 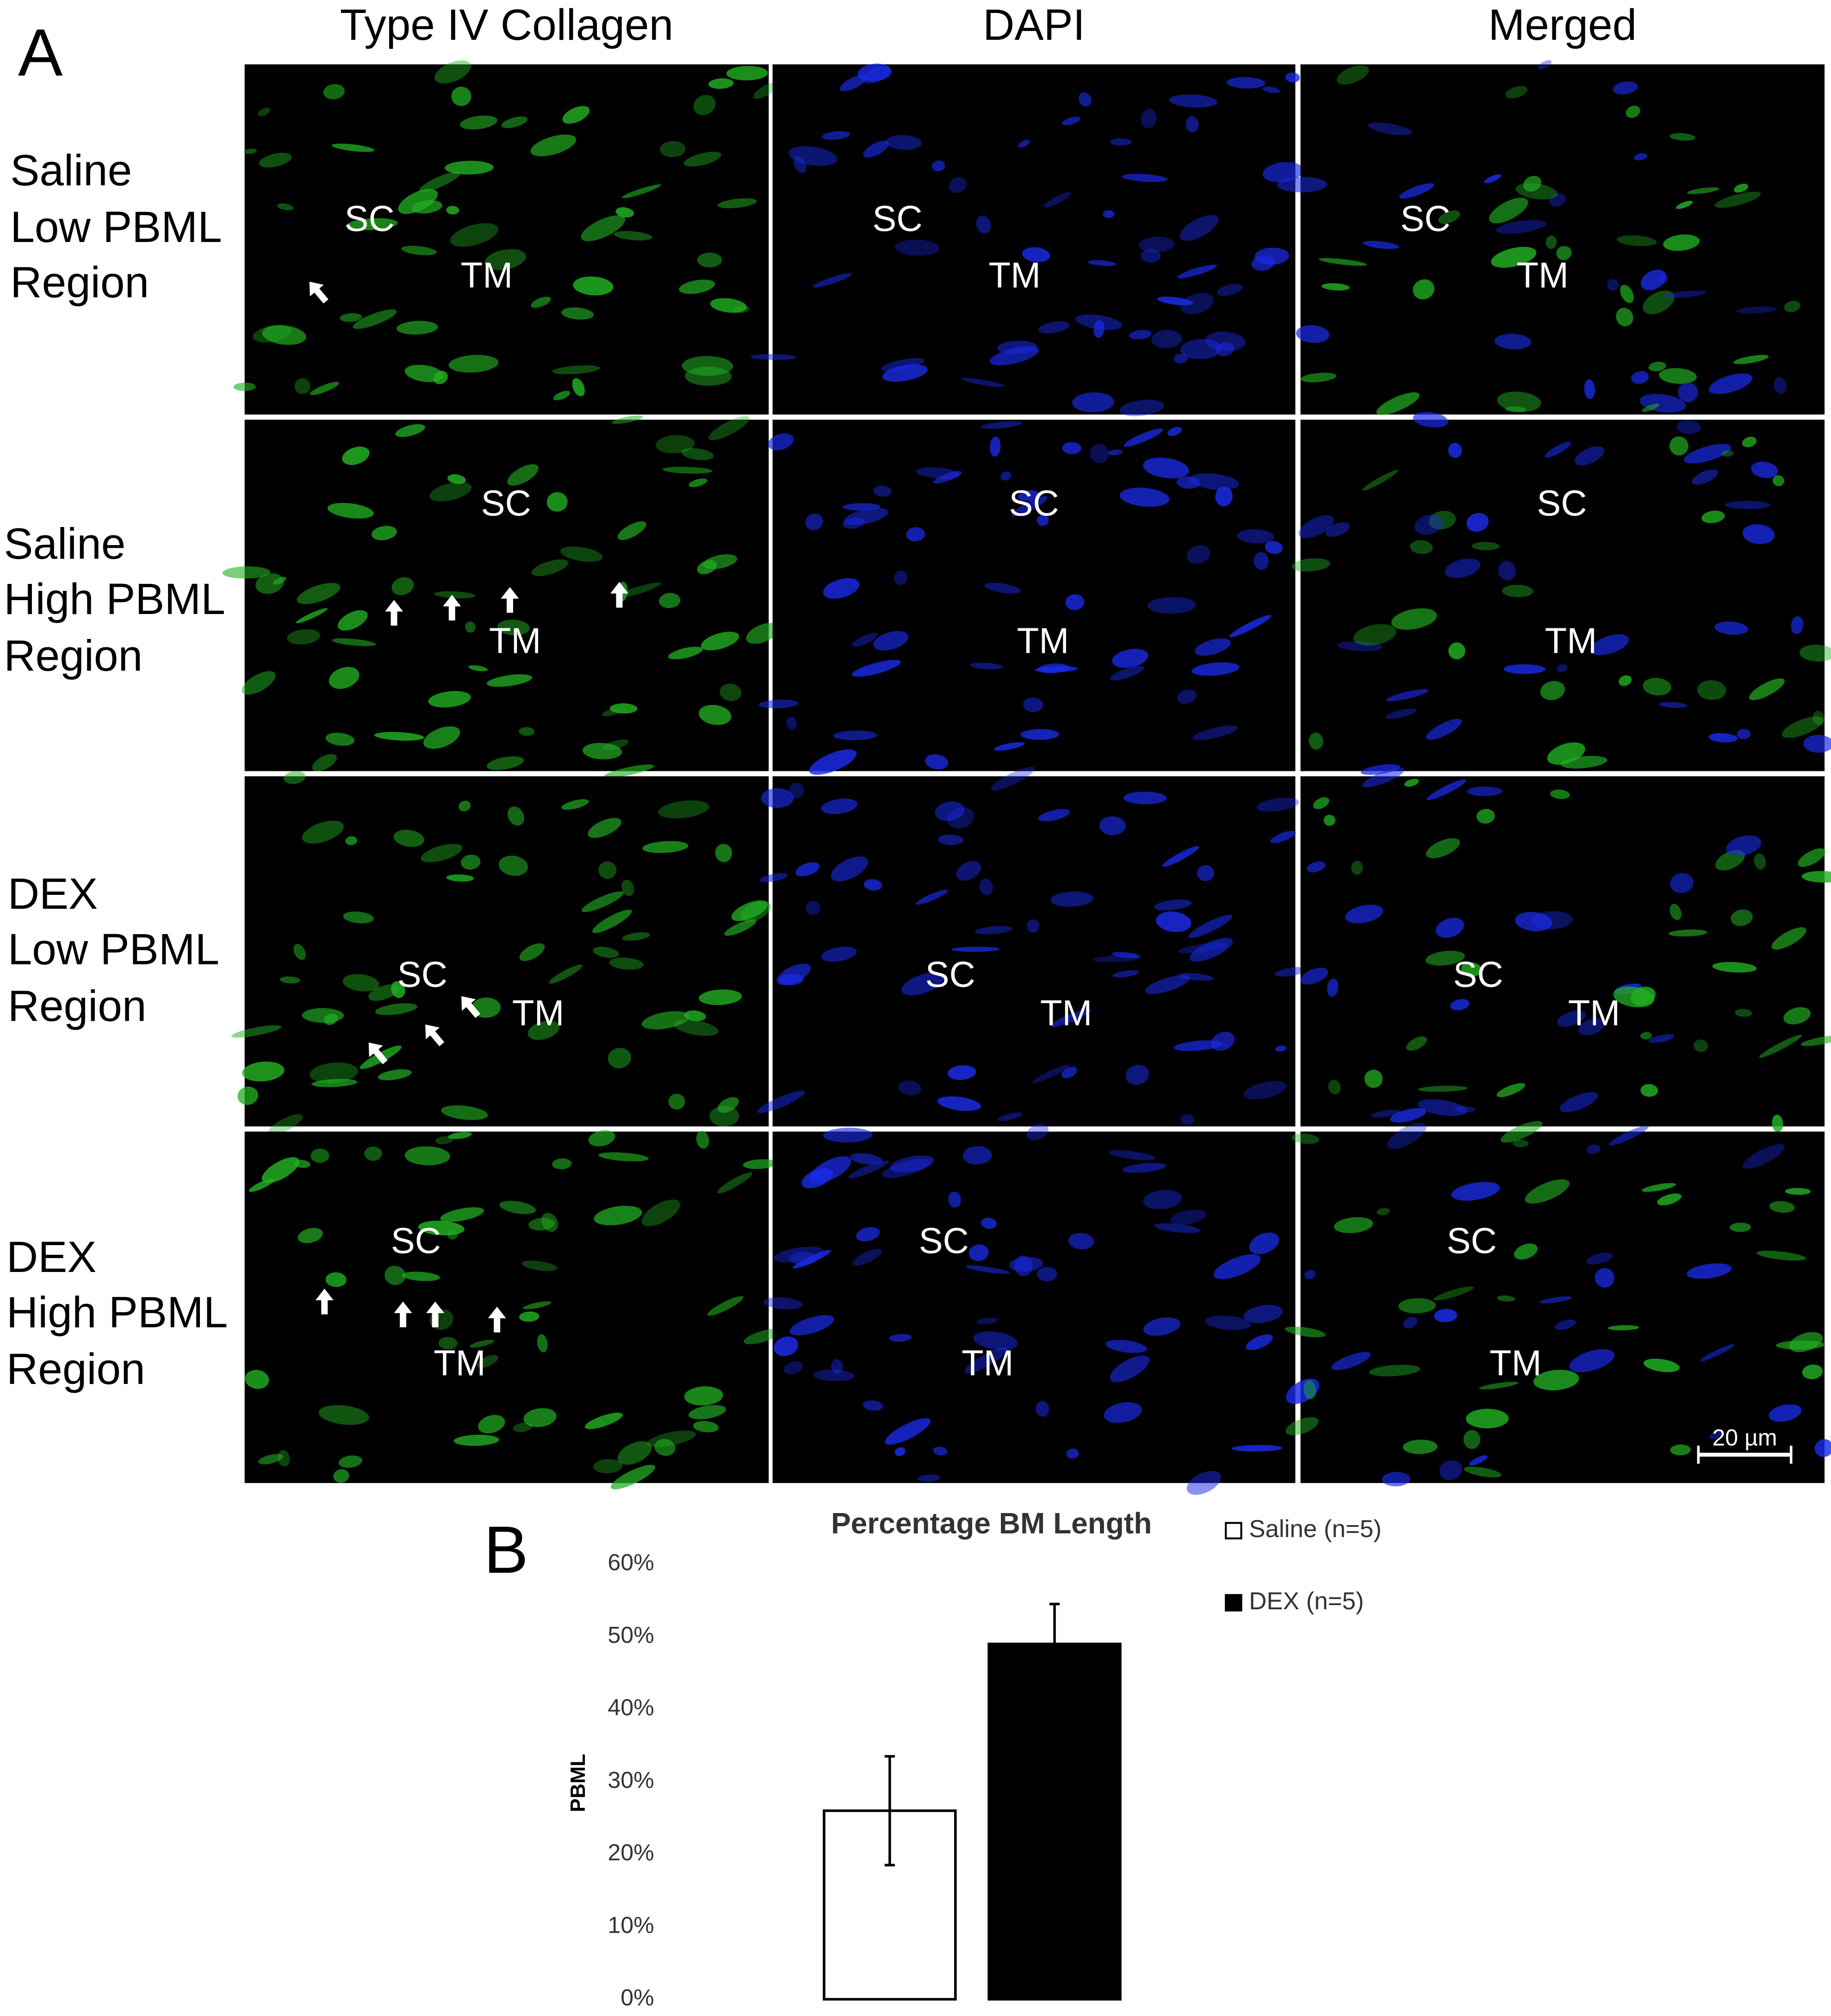 What do you see at coordinates (1233, 1603) in the screenshot?
I see `legend-swatch` at bounding box center [1233, 1603].